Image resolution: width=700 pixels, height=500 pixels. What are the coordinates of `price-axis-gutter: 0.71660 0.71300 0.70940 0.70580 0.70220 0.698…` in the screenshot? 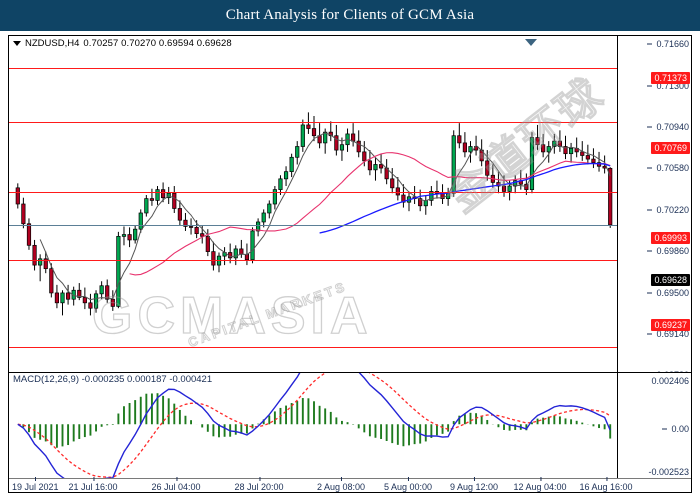 It's located at (654, 204).